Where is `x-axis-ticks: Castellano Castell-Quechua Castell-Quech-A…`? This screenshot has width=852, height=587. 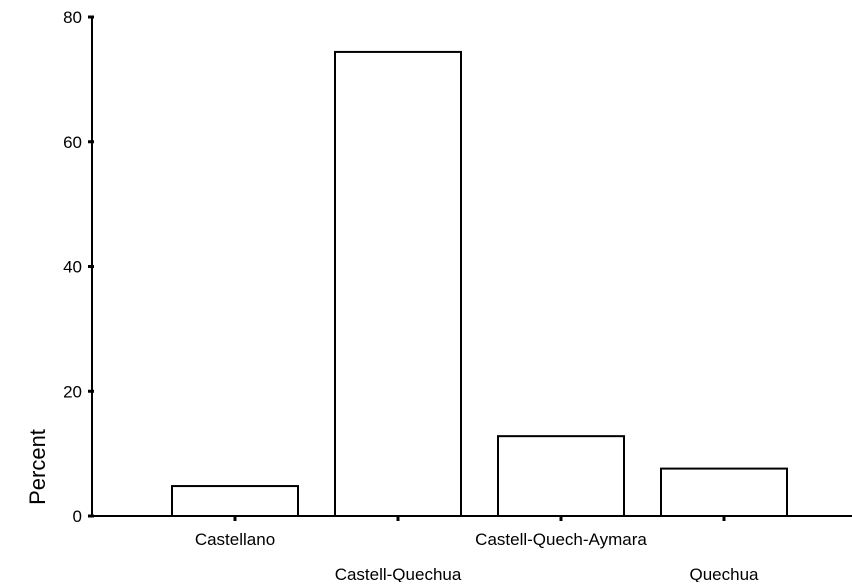 x-axis-ticks: Castellano Castell-Quechua Castell-Quech-A… is located at coordinates (477, 549).